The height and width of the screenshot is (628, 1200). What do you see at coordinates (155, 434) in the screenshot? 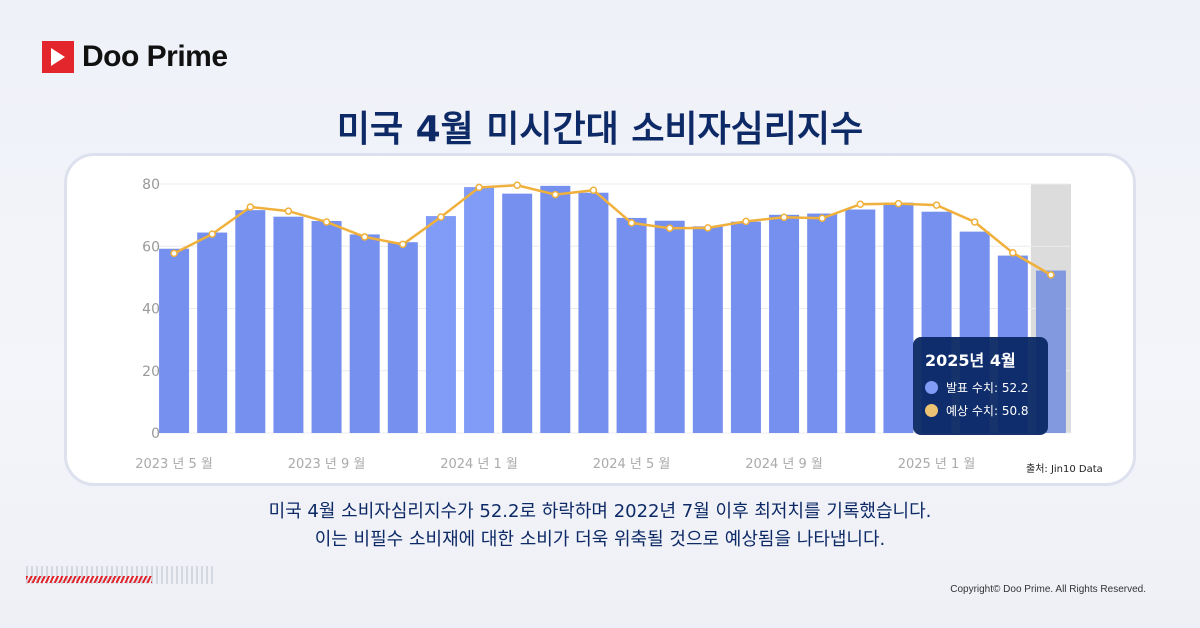
I see `y-tick-label: 0` at bounding box center [155, 434].